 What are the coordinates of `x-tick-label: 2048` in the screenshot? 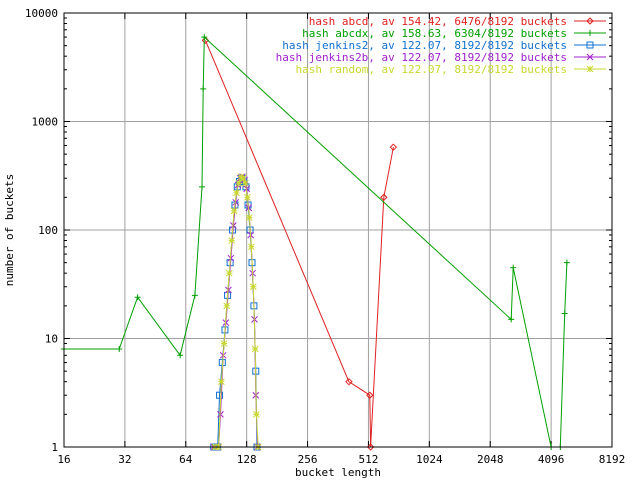 It's located at (490, 459).